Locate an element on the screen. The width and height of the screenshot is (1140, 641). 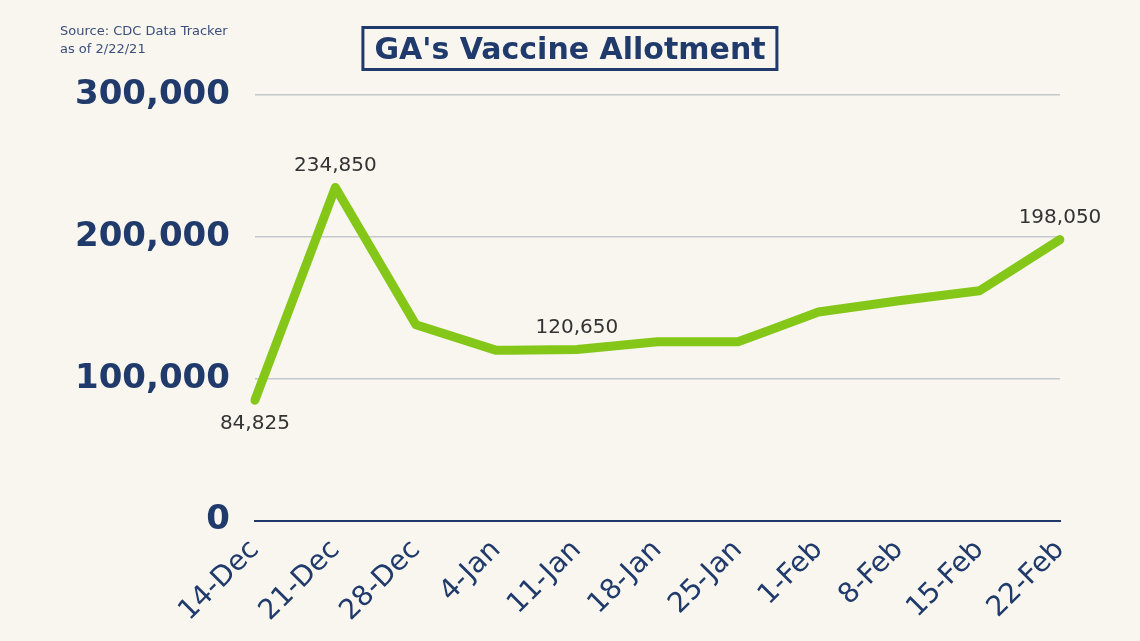
y-tick-label: 0 is located at coordinates (218, 517).